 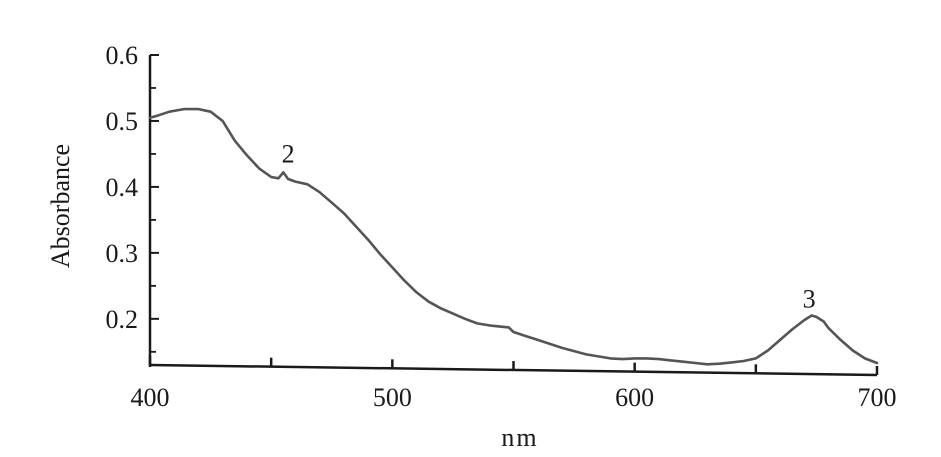 I want to click on y-axis-title: Absorbance, so click(x=60, y=206).